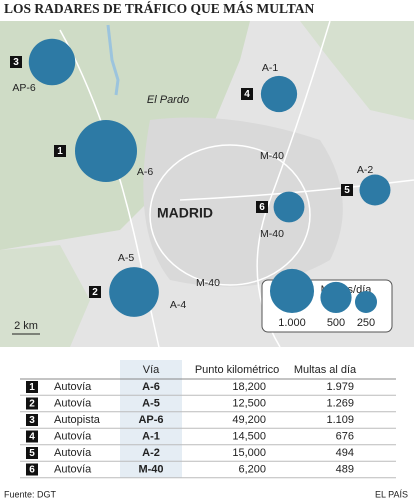 The height and width of the screenshot is (503, 414). Describe the element at coordinates (340, 387) in the screenshot. I see `fines-per-day: 1.979` at that location.